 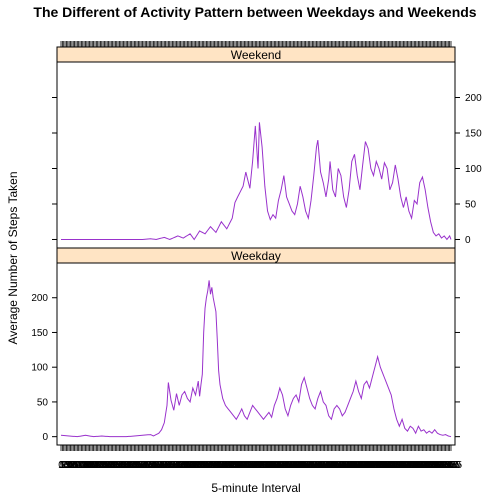 I want to click on x-tick-label: 230, so click(x=101, y=465).